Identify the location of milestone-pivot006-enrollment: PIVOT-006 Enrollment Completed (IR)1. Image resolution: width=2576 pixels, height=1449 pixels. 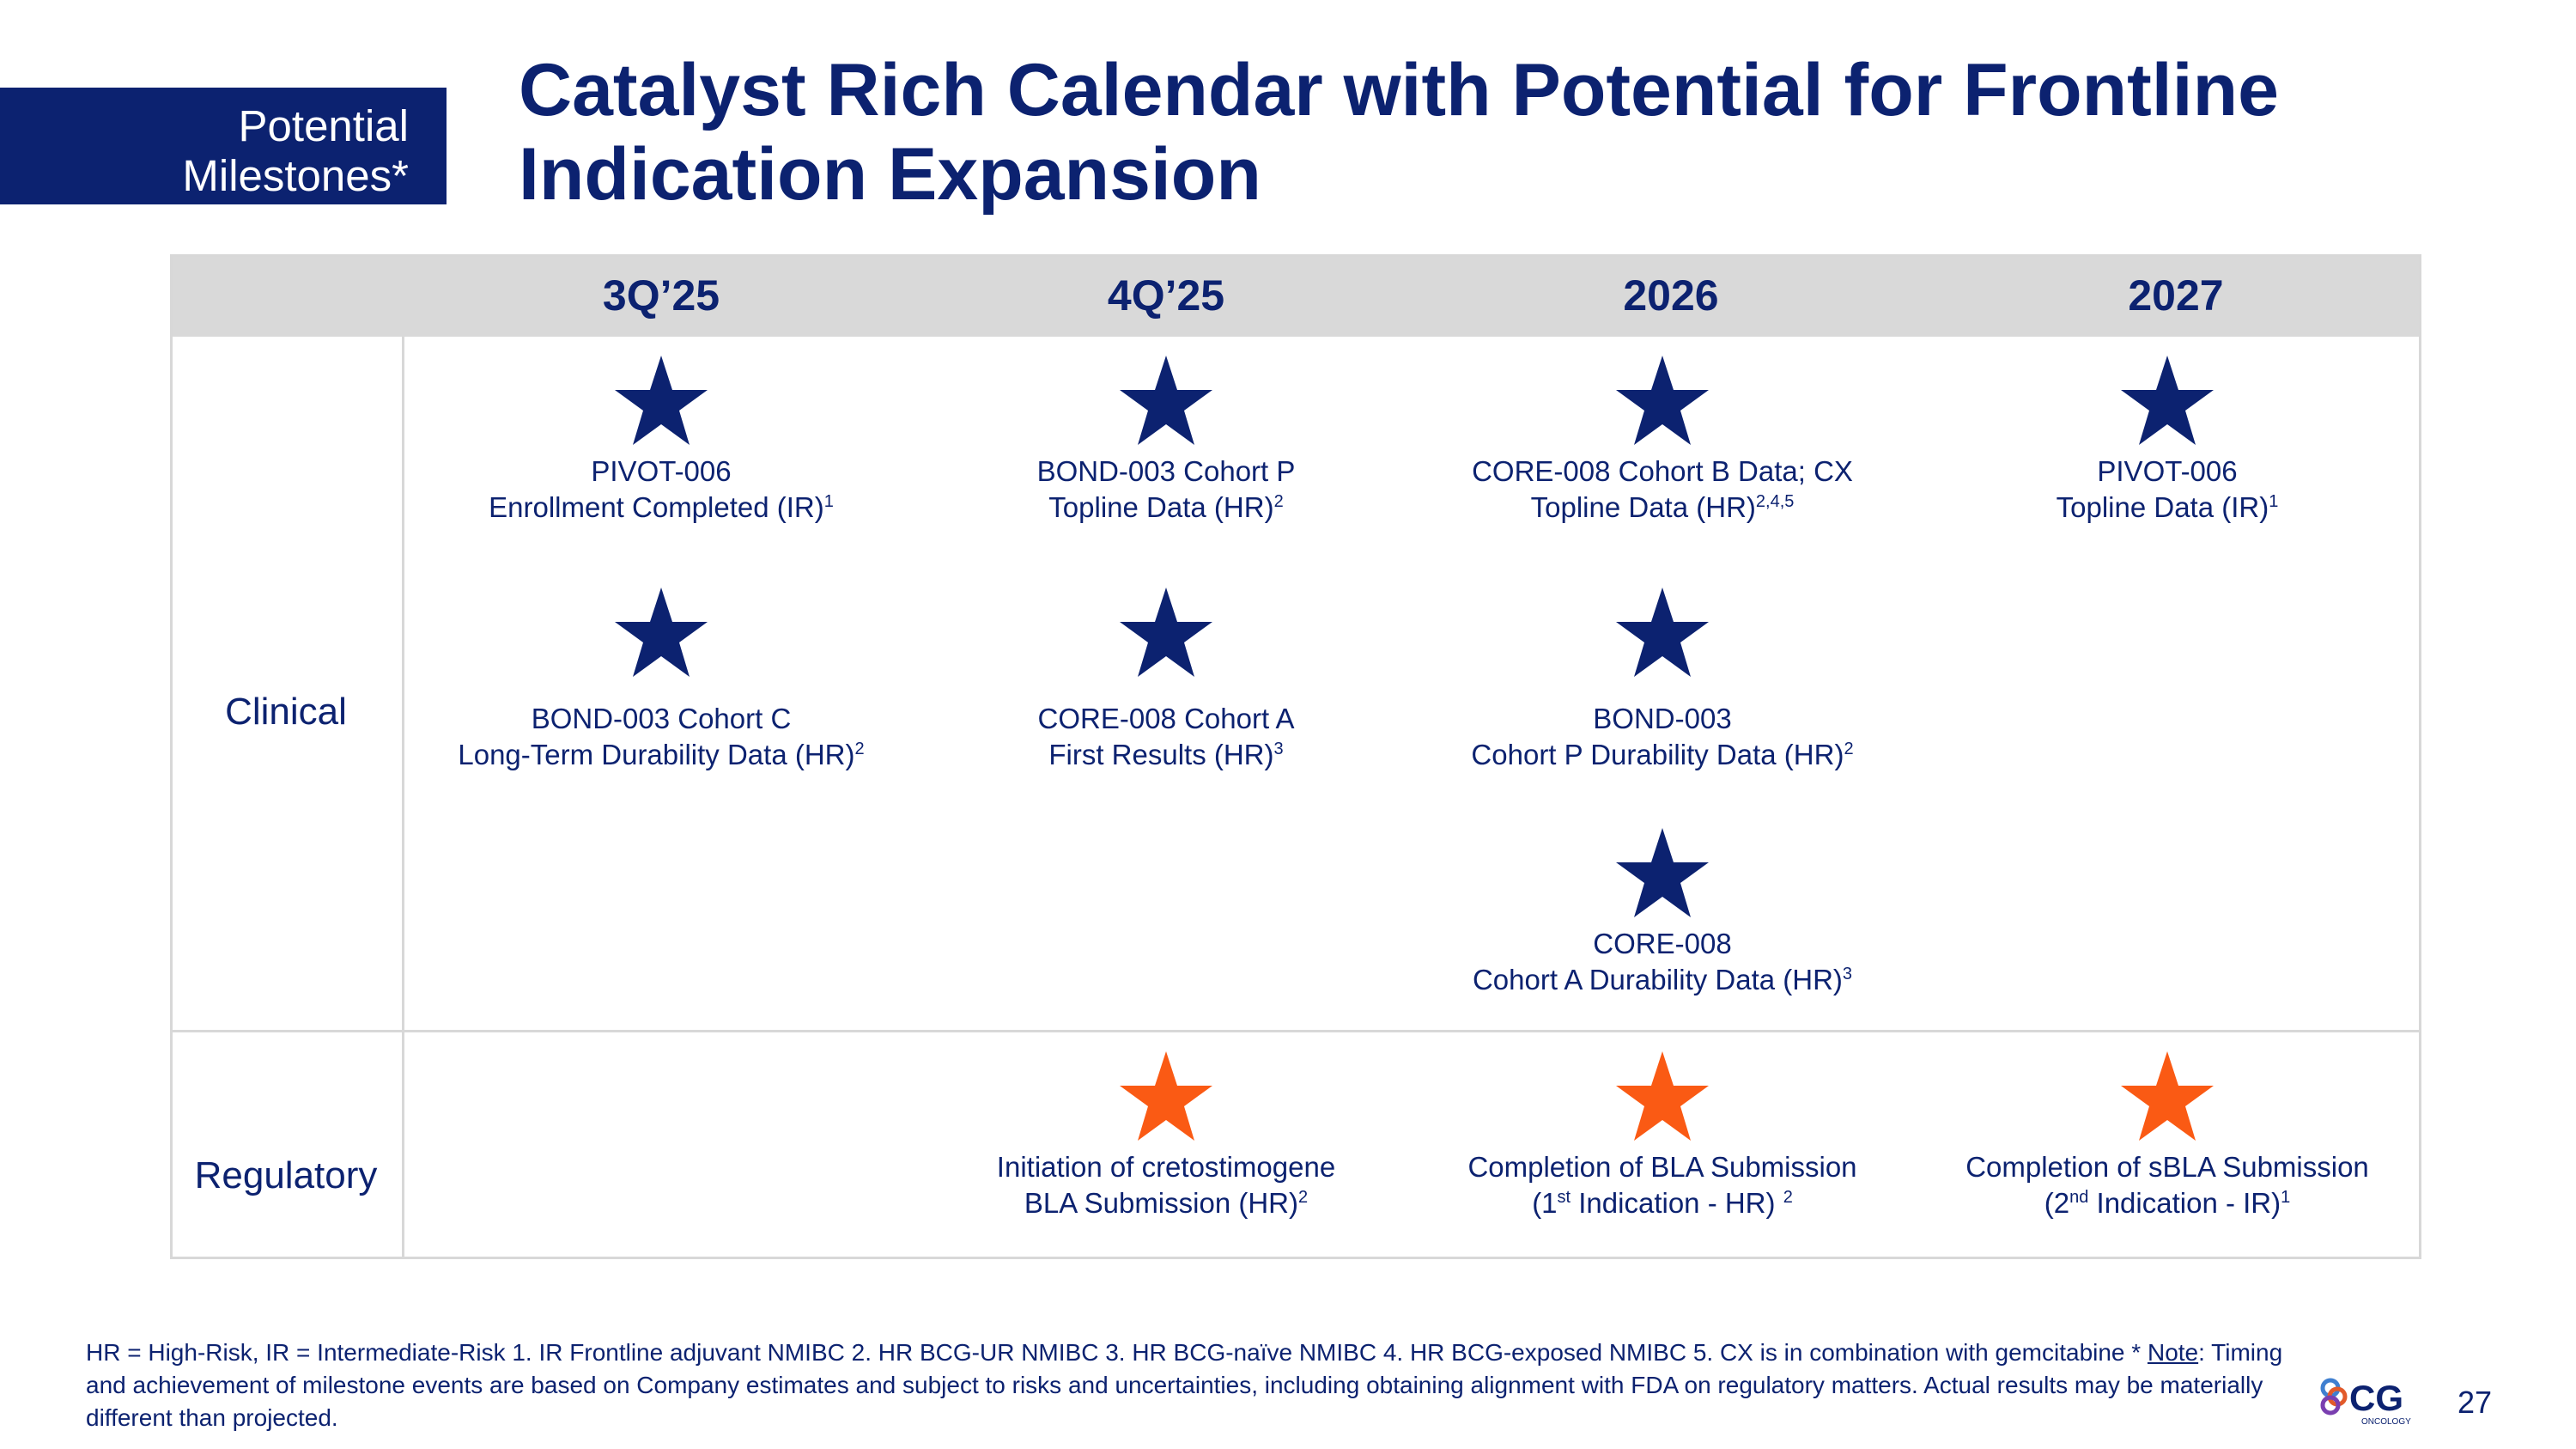
(662, 440).